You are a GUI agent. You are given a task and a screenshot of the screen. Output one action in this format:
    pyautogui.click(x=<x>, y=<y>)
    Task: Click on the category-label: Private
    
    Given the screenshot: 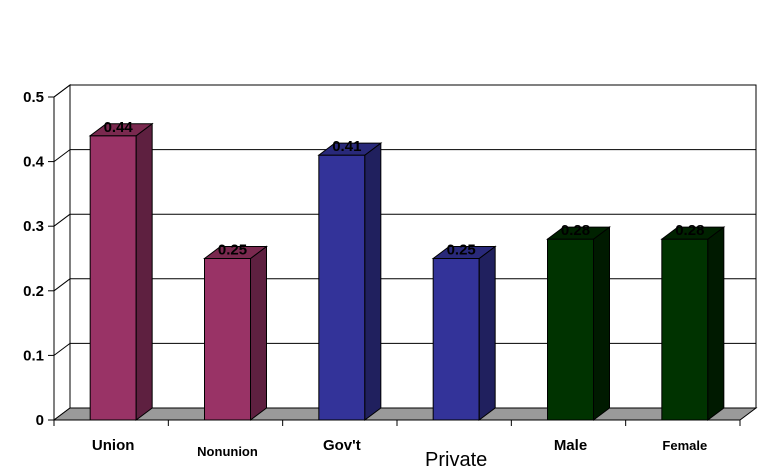 What is the action you would take?
    pyautogui.click(x=456, y=460)
    